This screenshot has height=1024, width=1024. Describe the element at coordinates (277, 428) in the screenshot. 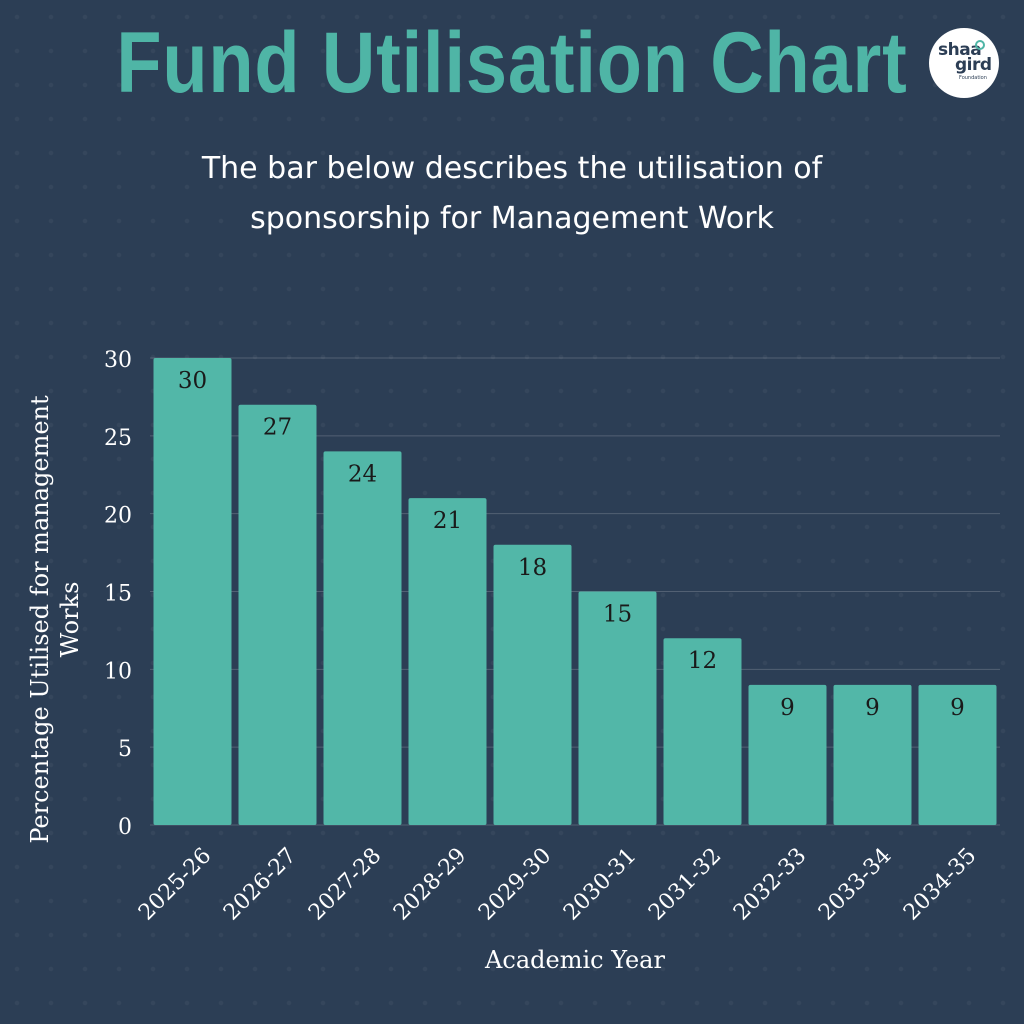

I see `bar-data-label: 27` at that location.